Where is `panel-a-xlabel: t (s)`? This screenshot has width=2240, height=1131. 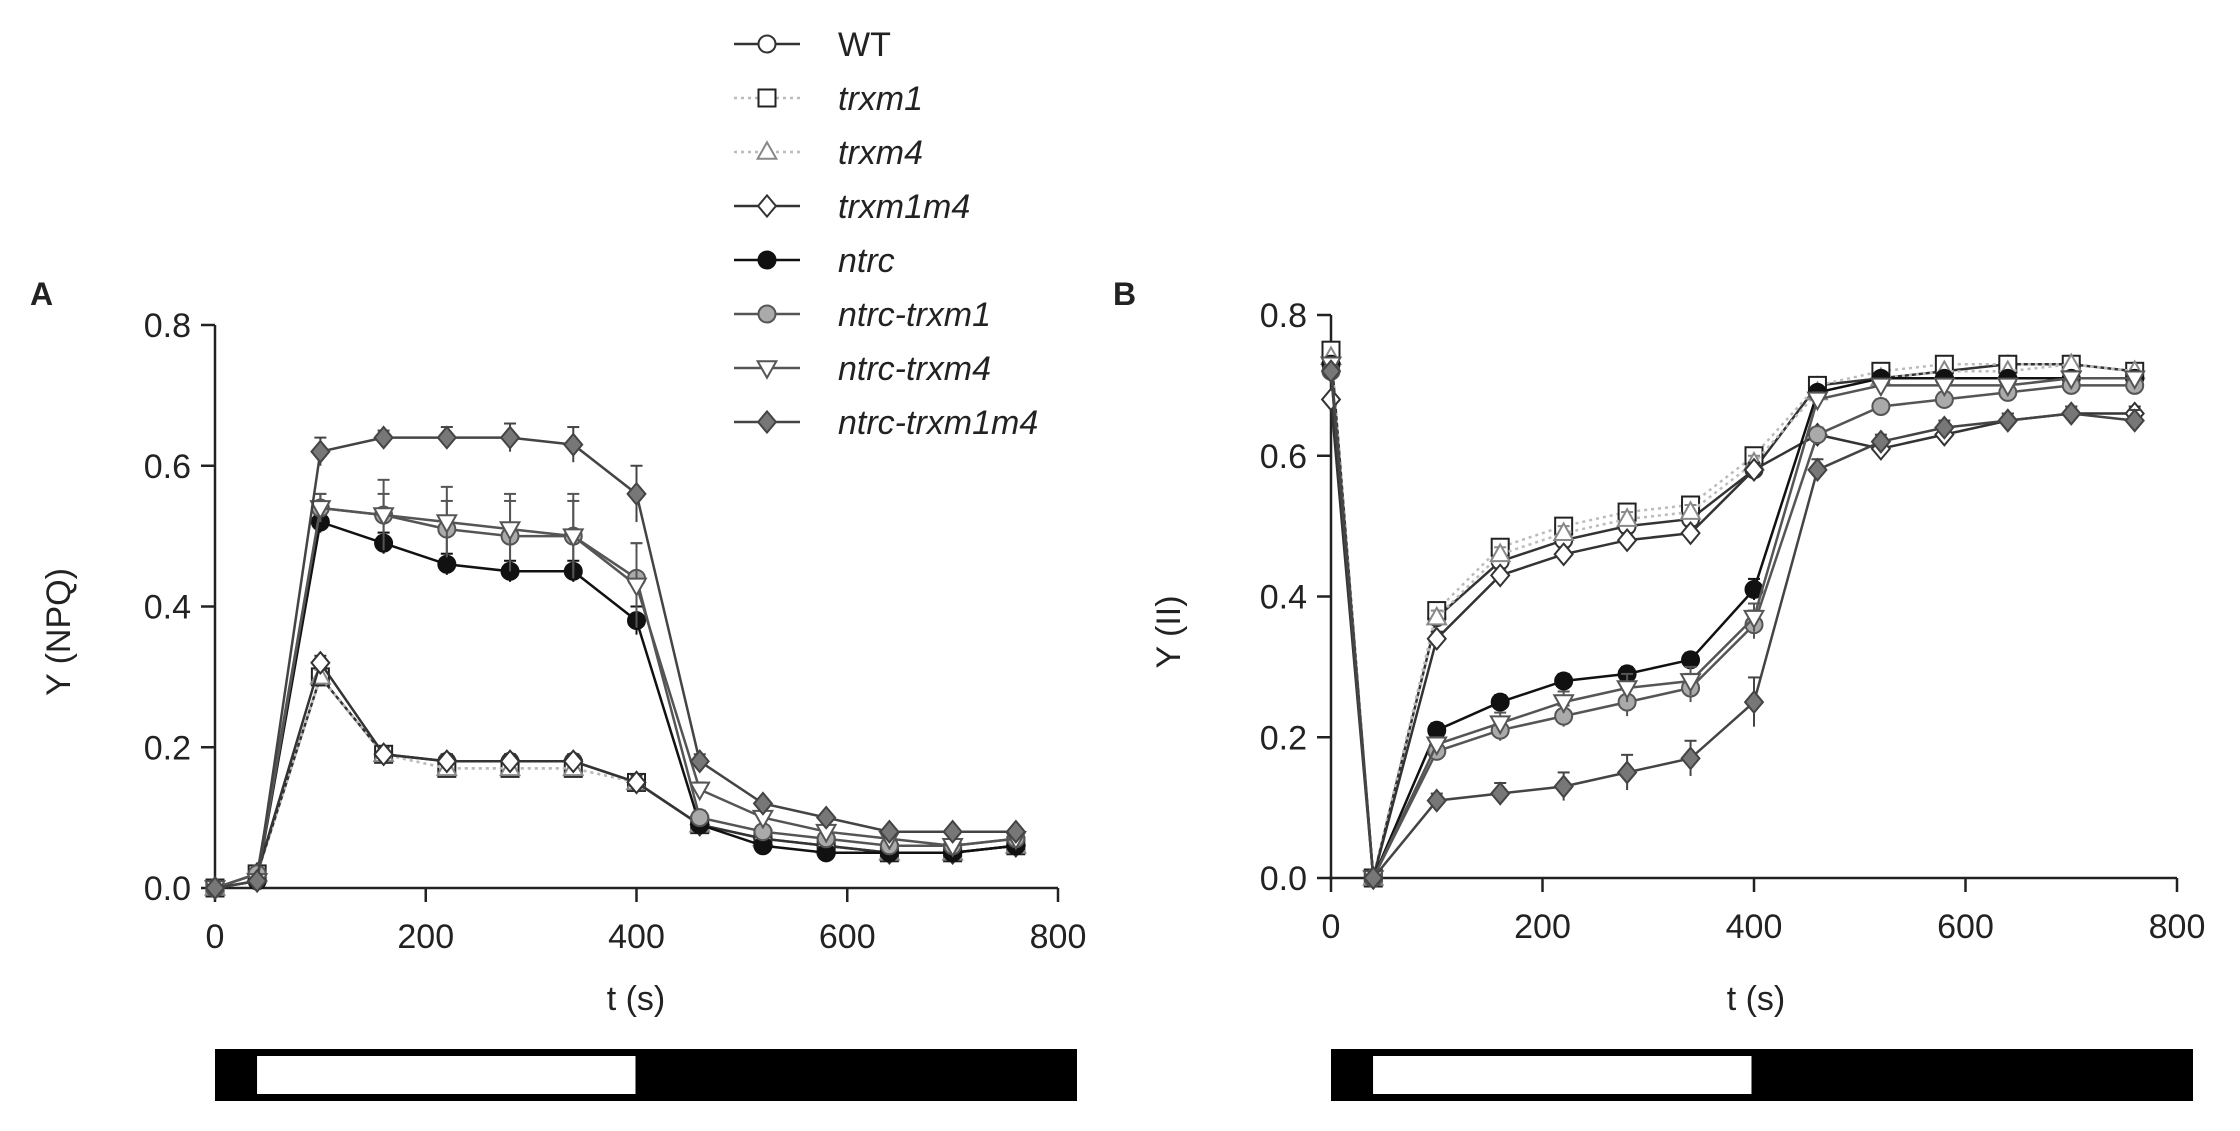
panel-a-xlabel: t (s) is located at coordinates (636, 999).